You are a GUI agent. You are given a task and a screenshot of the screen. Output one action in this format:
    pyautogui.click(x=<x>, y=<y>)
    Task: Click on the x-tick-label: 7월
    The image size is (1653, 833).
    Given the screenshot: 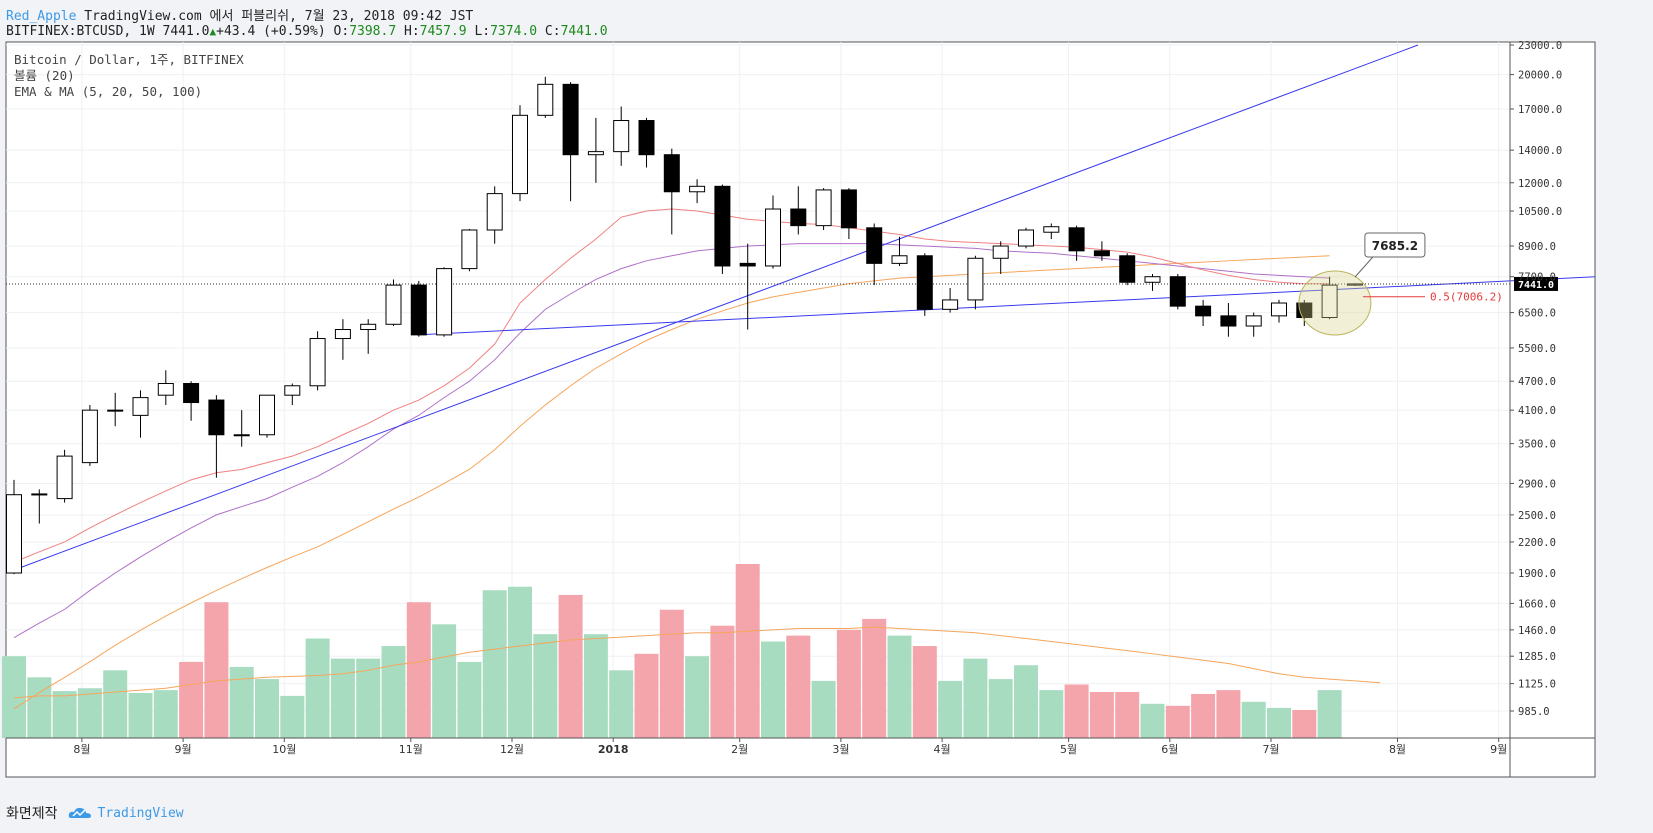 What is the action you would take?
    pyautogui.click(x=1270, y=749)
    